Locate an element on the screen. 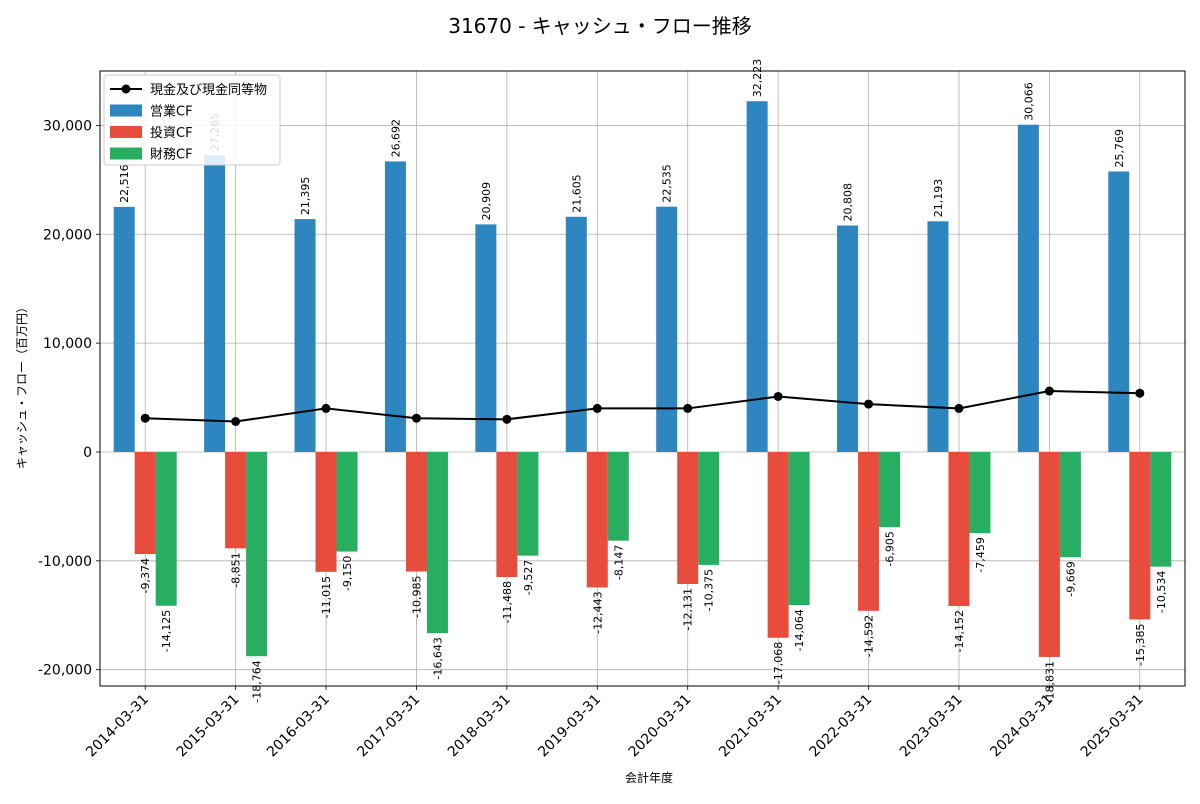  bar-value-label: -11,488 is located at coordinates (507, 602).